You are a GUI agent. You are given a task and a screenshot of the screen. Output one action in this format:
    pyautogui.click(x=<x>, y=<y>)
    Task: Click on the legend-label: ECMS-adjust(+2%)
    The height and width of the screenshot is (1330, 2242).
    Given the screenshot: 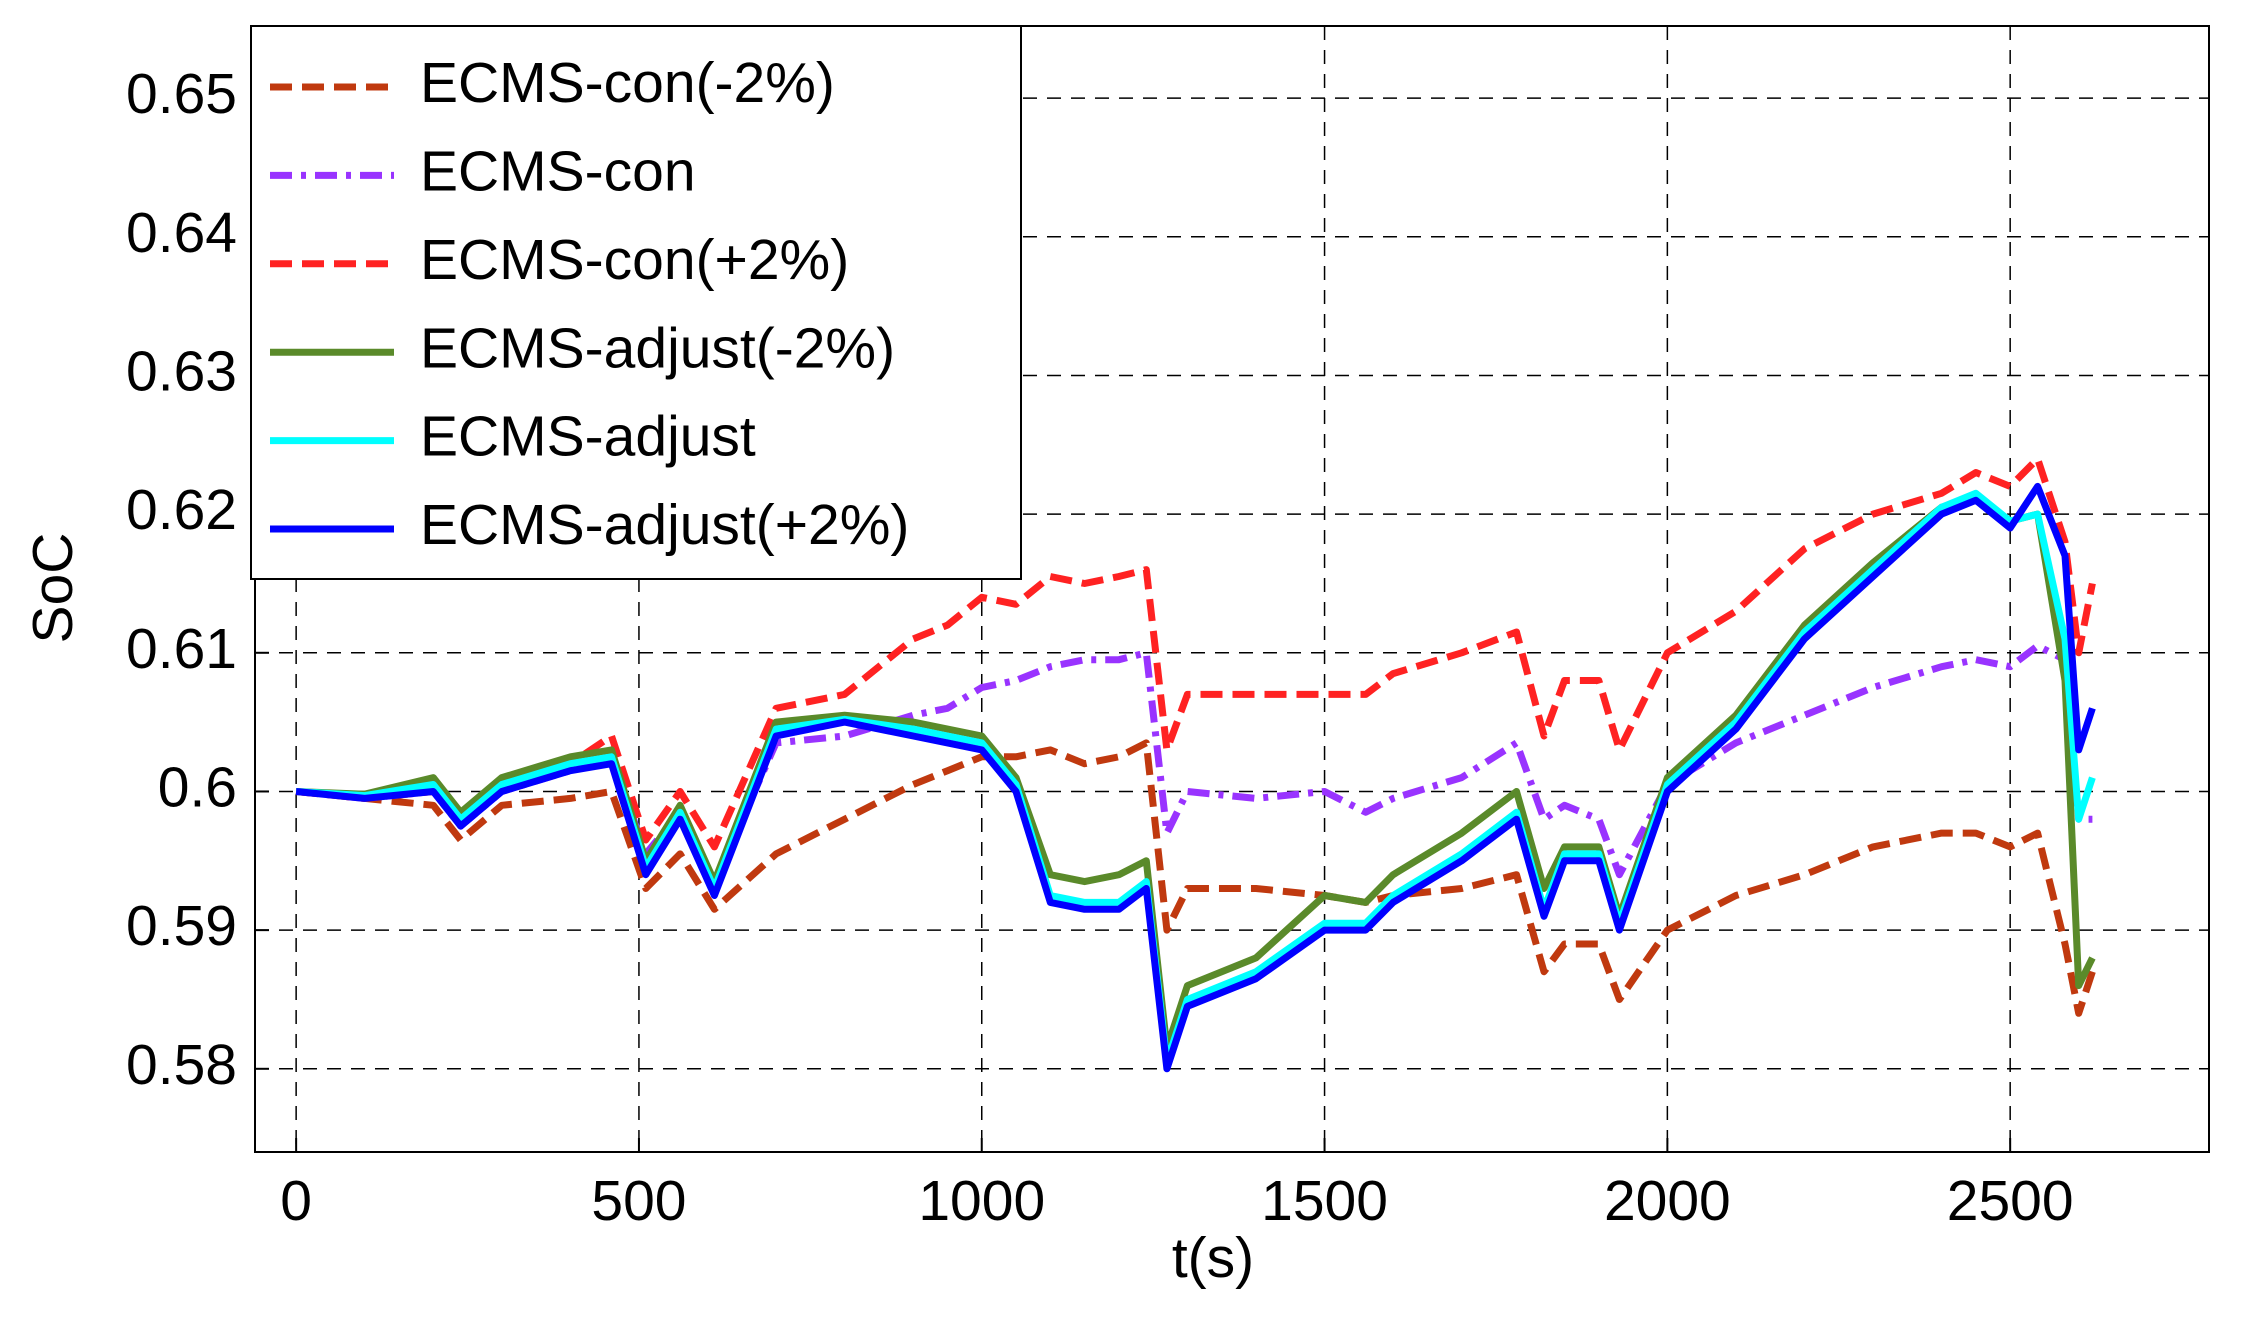 What is the action you would take?
    pyautogui.click(x=664, y=525)
    